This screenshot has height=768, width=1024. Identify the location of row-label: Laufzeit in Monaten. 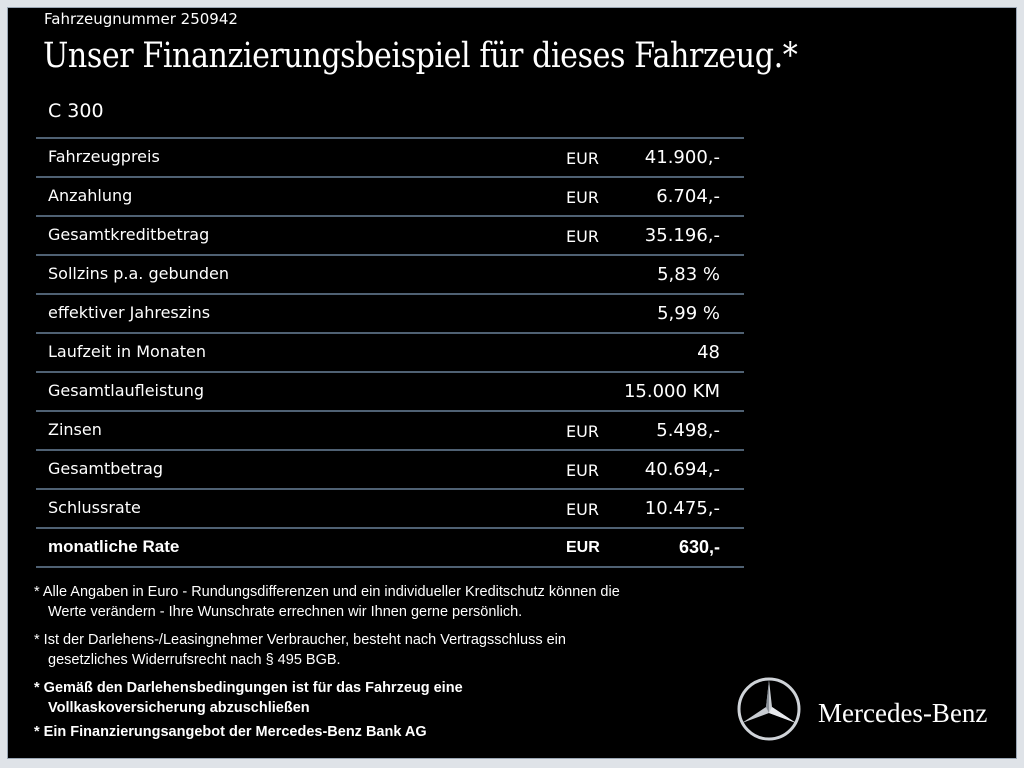
(127, 351).